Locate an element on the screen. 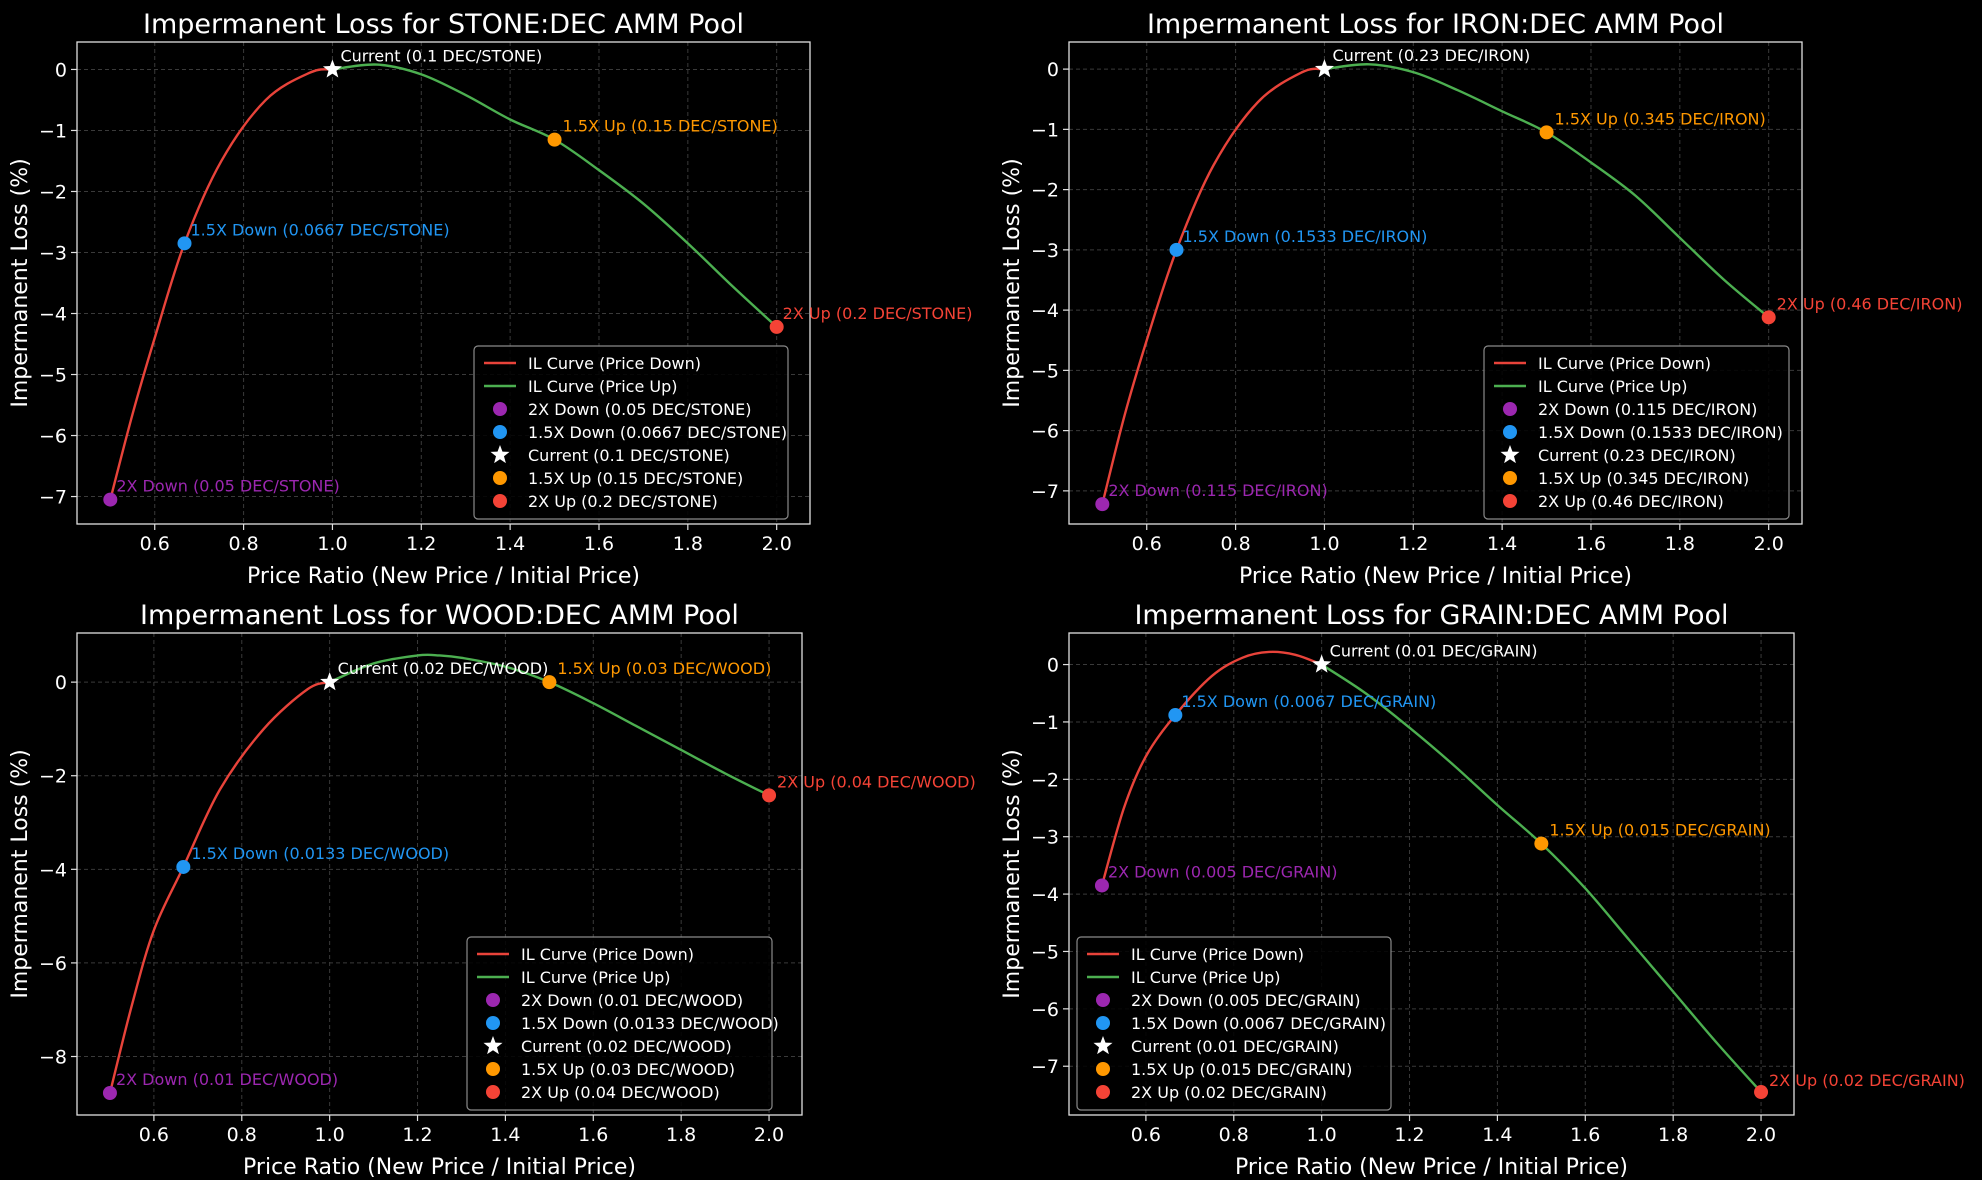  marker-annotation: 1.5X Down (0.1533 DEC/IRON) is located at coordinates (1305, 236).